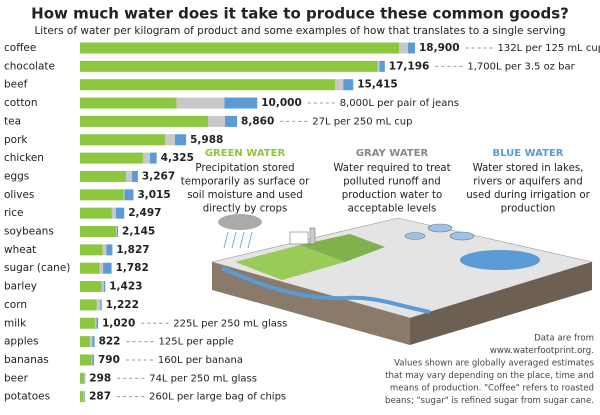  Describe the element at coordinates (528, 209) in the screenshot. I see `legend-description: production` at that location.